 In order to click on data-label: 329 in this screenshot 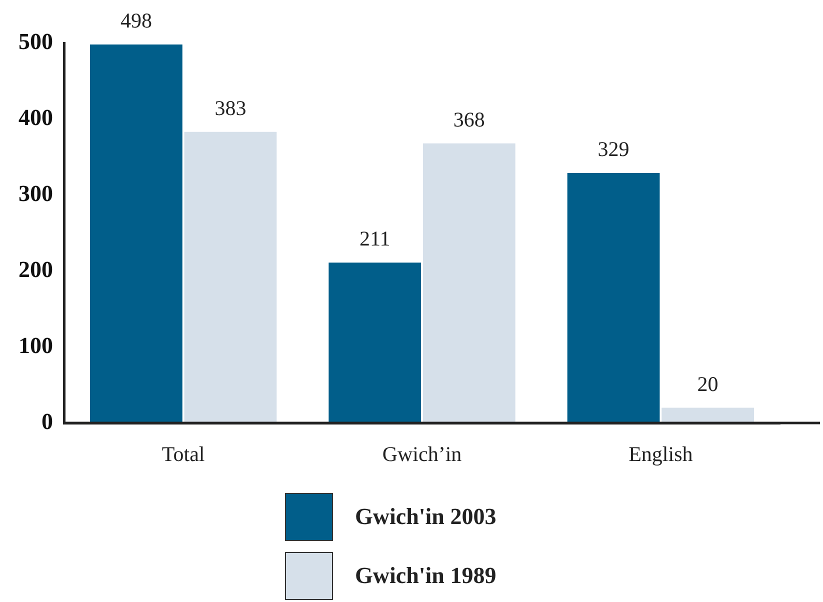, I will do `click(614, 148)`.